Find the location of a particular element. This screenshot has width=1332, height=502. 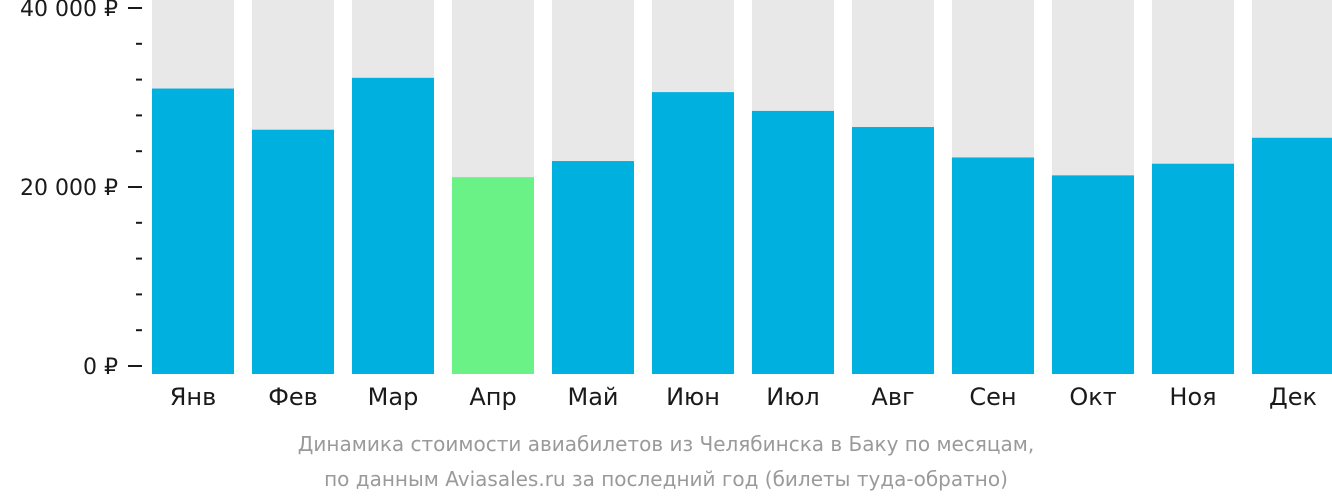

x-tick-label: Ноя is located at coordinates (1192, 397).